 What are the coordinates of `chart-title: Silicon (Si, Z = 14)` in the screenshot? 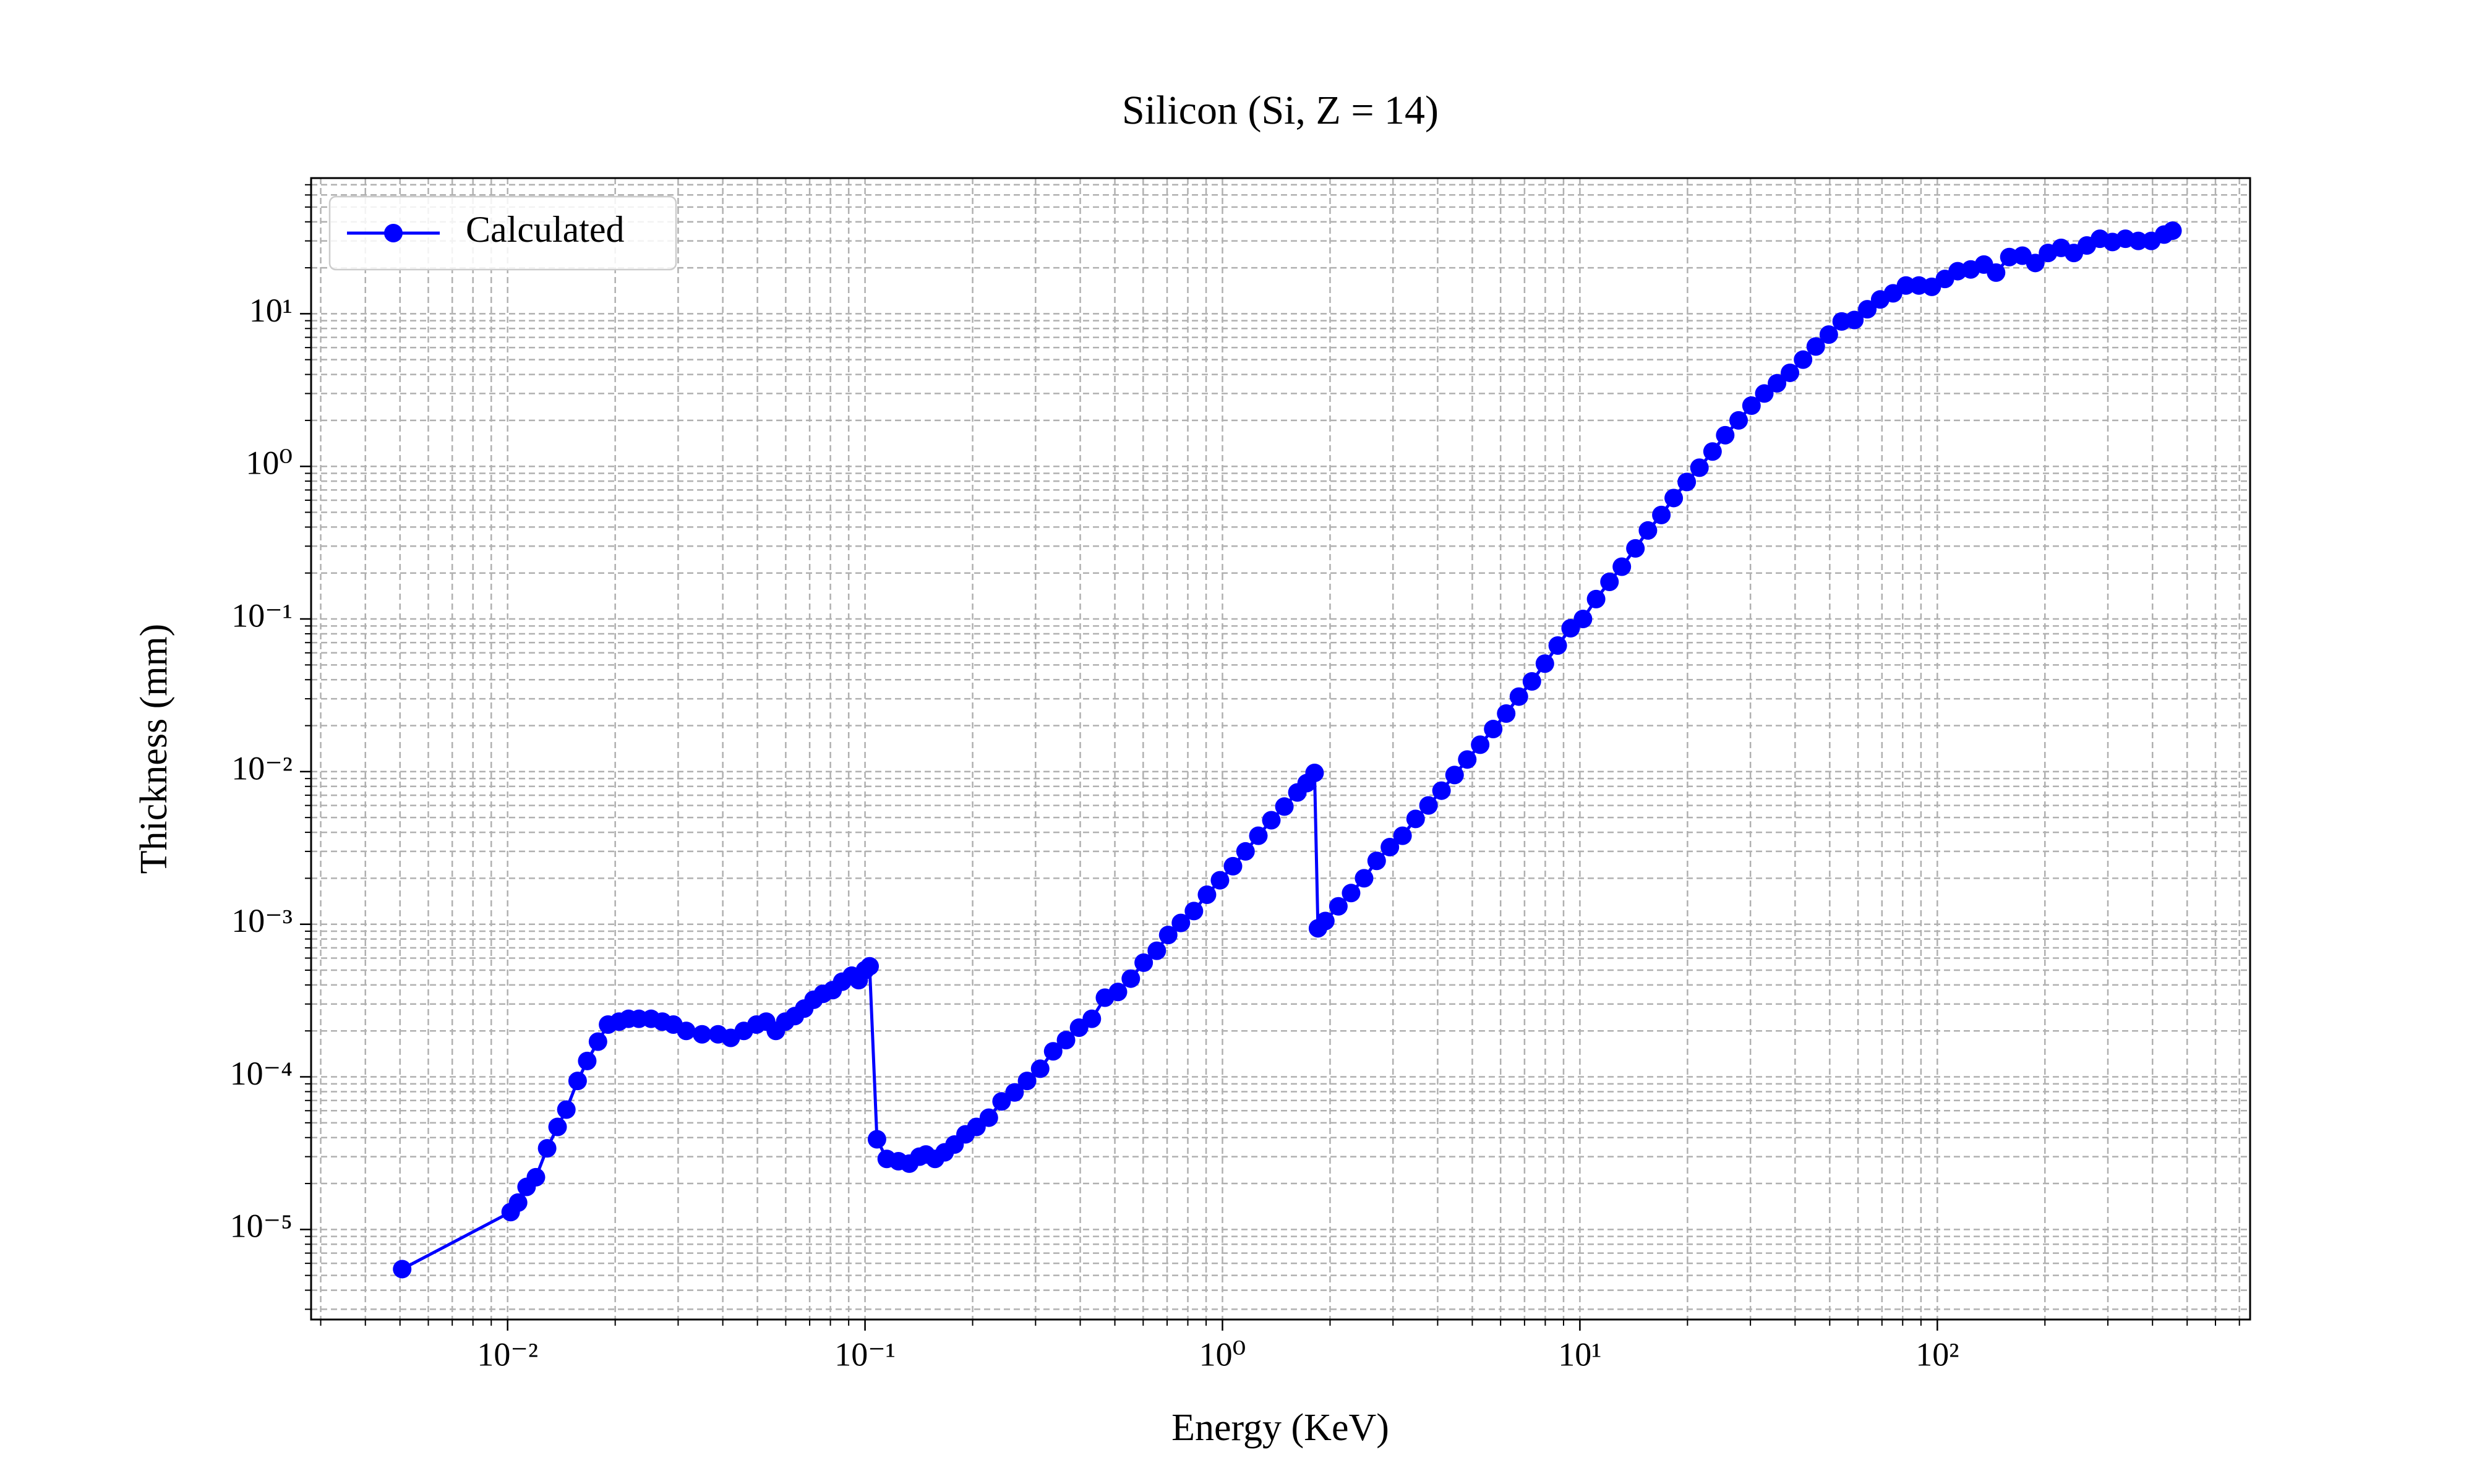 It's located at (1280, 110).